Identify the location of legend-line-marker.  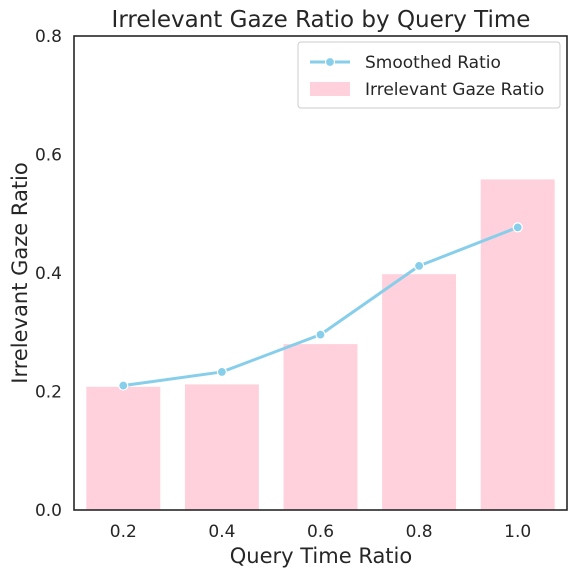
(330, 62).